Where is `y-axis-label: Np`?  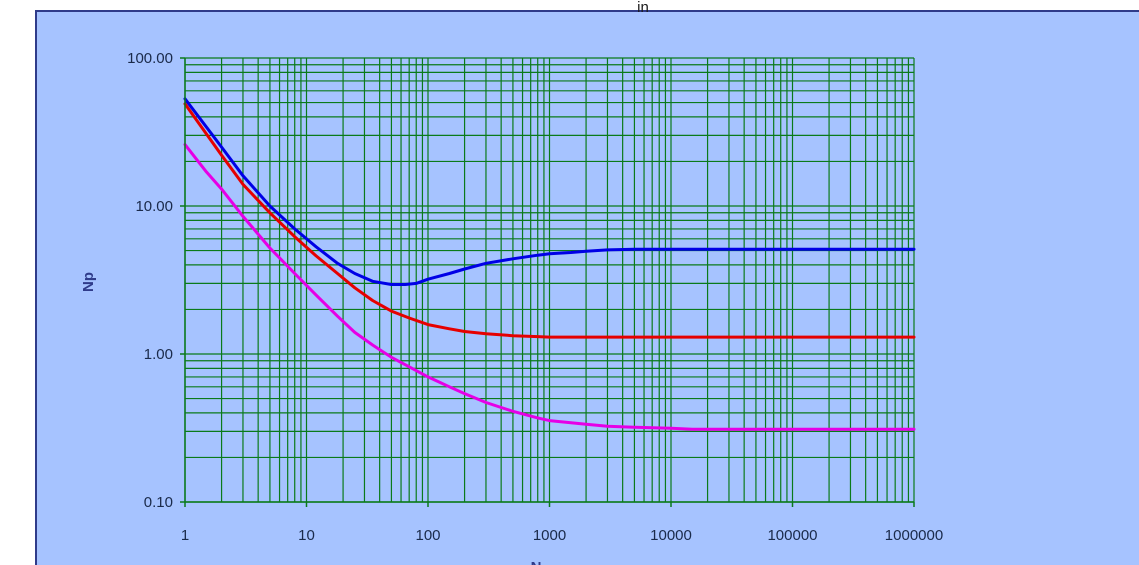
y-axis-label: Np is located at coordinates (88, 282).